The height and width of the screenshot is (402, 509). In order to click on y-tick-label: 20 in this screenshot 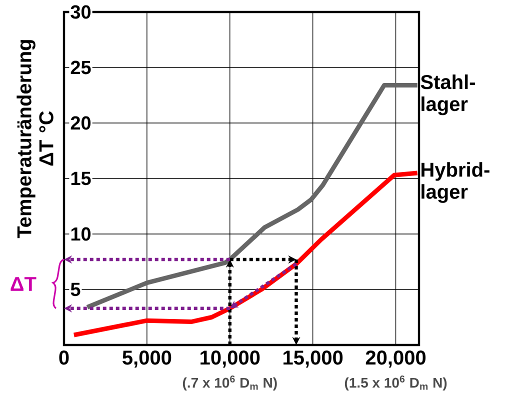, I will do `click(80, 123)`.